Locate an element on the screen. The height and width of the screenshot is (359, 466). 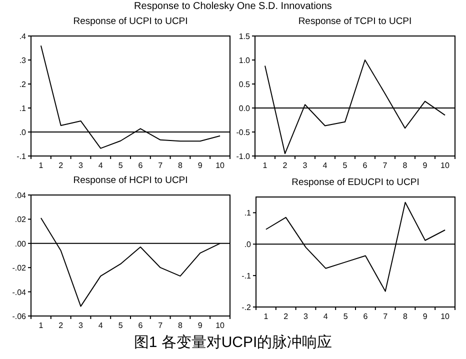
chart-title: Response of UCPI to UCPI is located at coordinates (130, 21).